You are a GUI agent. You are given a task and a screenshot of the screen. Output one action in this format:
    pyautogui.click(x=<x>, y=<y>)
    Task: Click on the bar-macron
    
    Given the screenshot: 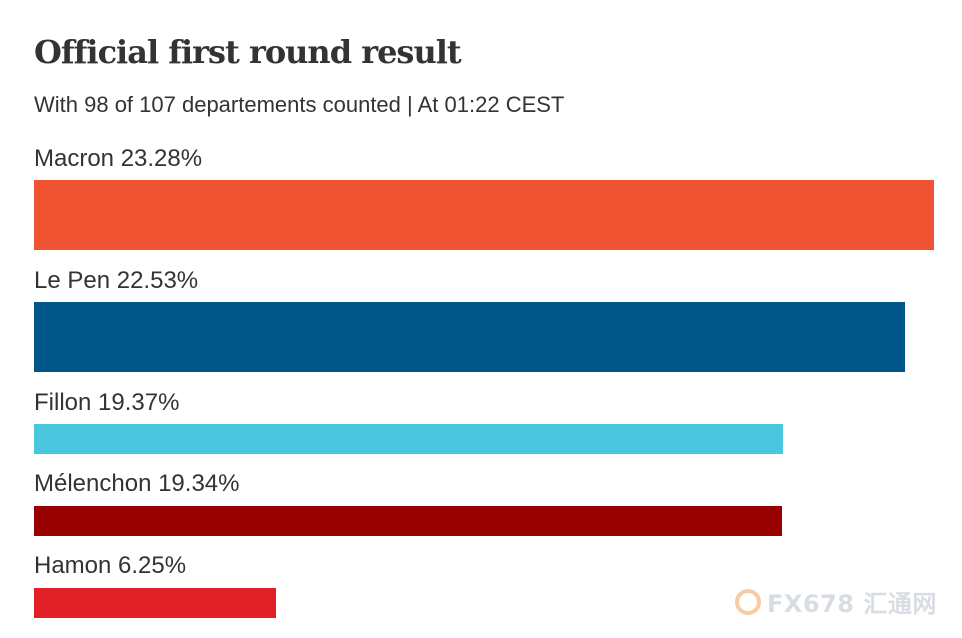 What is the action you would take?
    pyautogui.click(x=484, y=215)
    